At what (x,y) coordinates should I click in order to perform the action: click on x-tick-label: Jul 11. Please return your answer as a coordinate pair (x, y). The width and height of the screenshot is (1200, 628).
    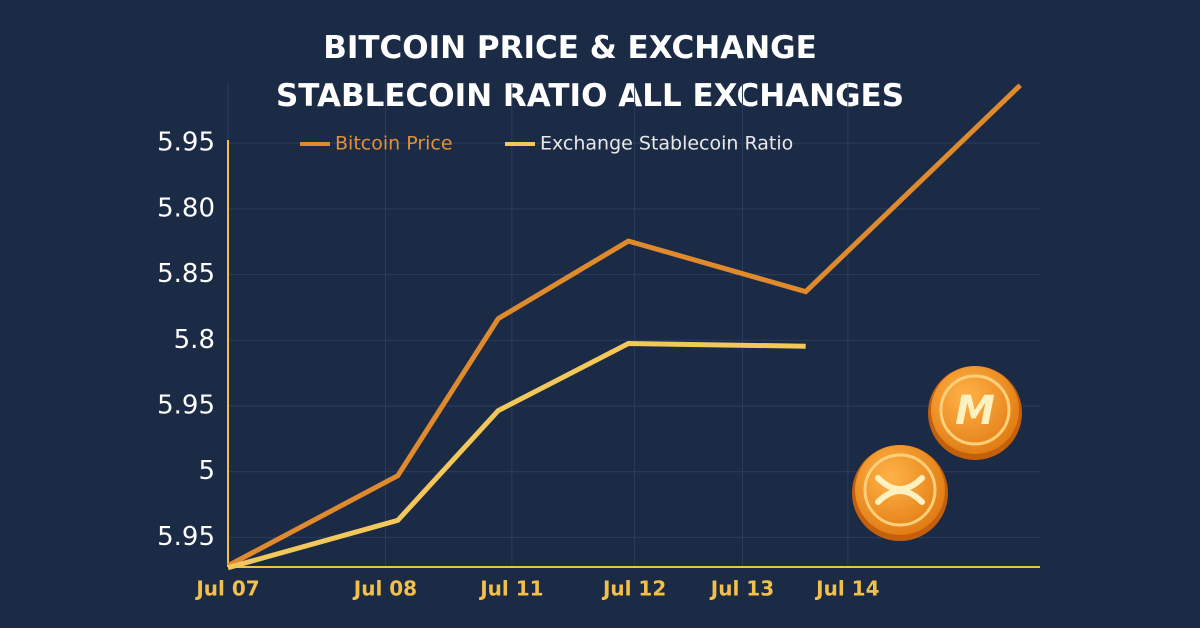
    Looking at the image, I should click on (510, 589).